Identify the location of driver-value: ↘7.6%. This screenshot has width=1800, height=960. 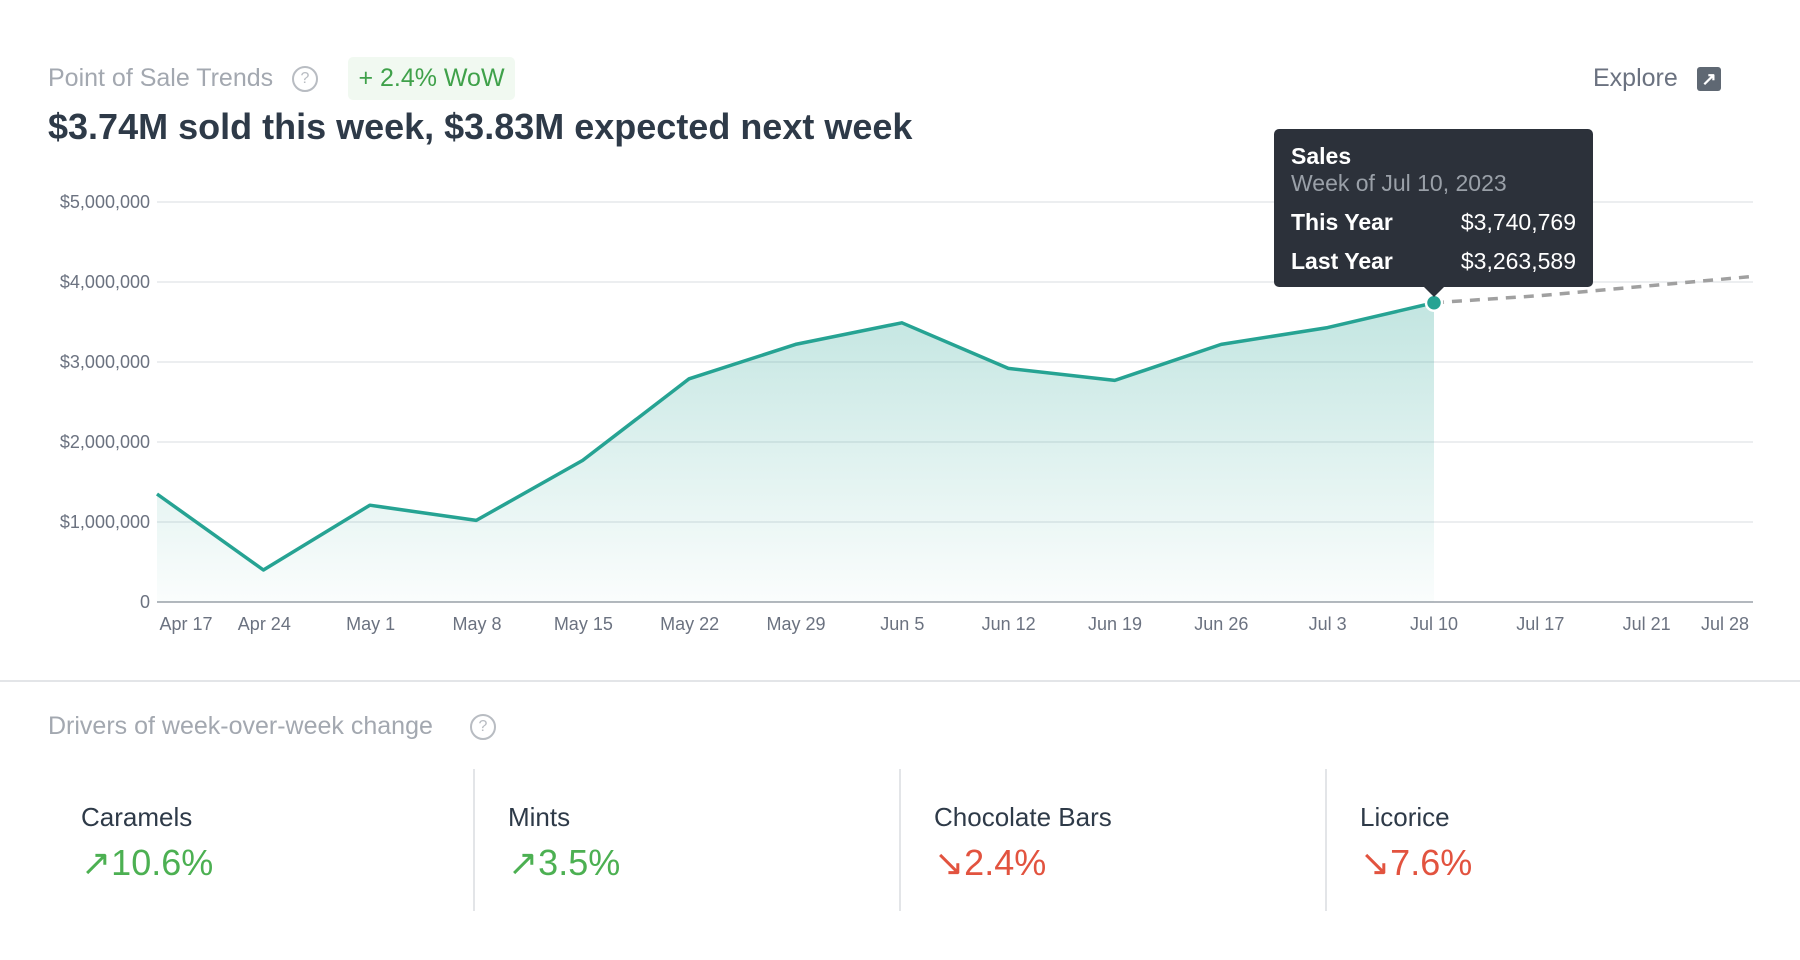
(1416, 863).